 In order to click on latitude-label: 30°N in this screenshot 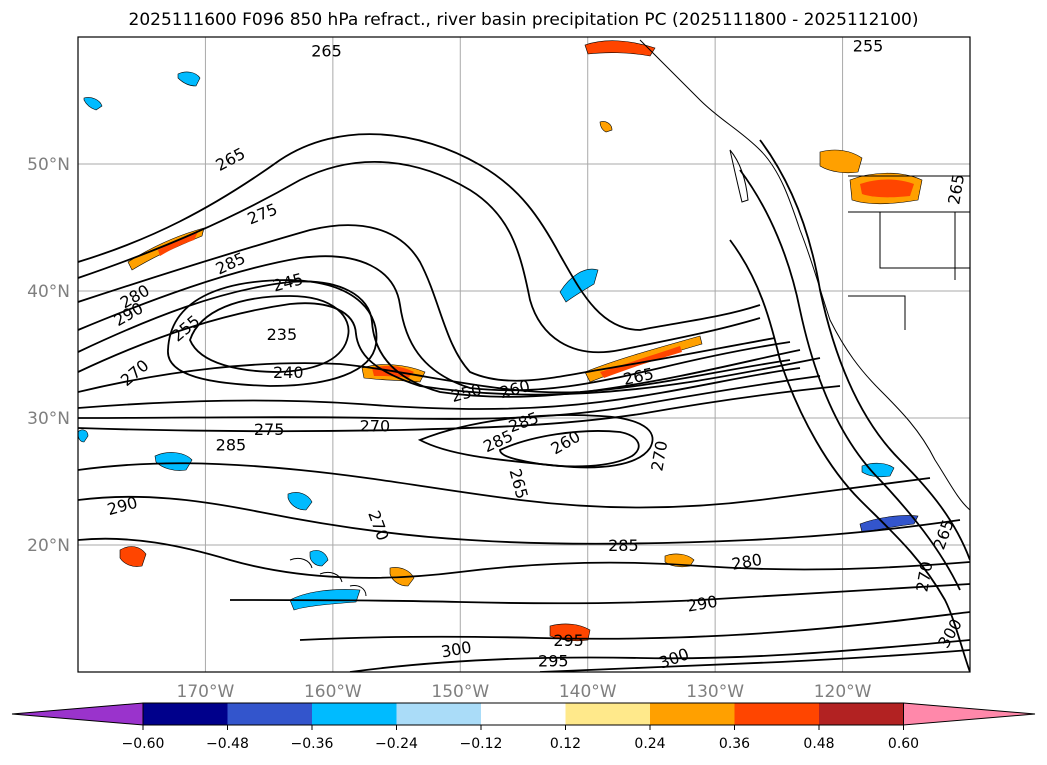, I will do `click(48, 419)`.